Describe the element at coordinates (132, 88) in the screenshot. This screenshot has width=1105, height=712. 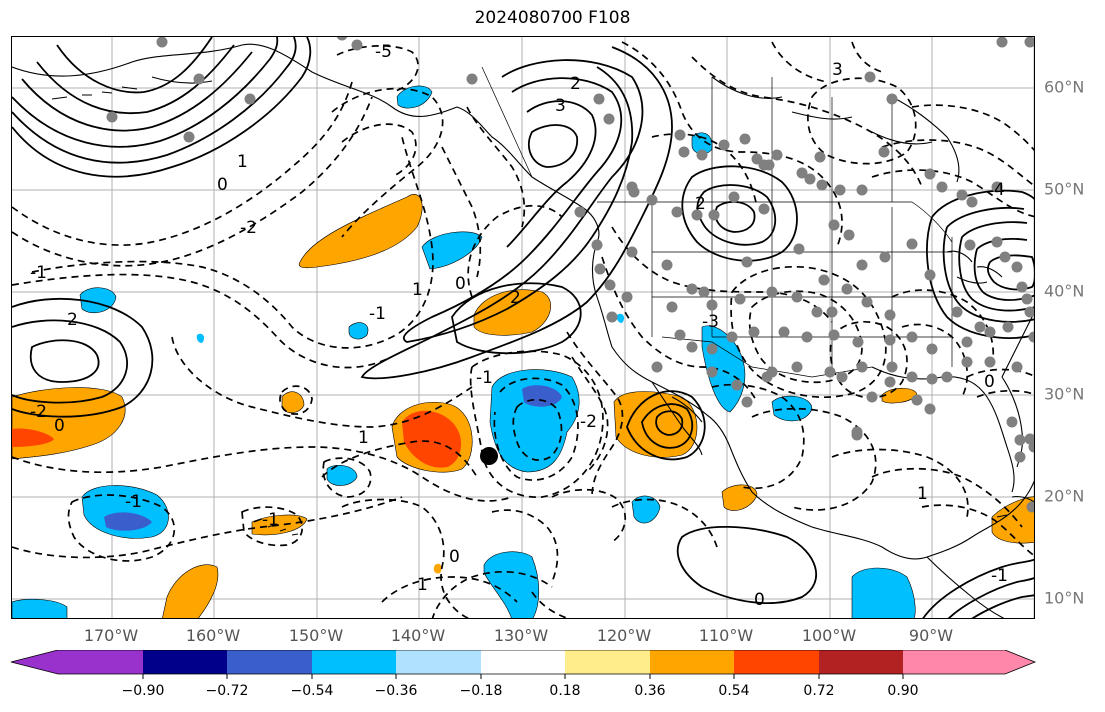
I see `aleutian-chain` at that location.